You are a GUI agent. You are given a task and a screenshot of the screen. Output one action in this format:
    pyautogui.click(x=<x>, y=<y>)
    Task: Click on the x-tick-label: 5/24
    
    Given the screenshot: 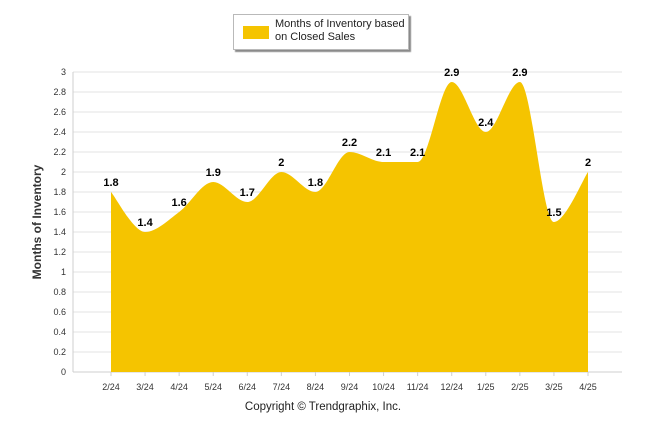 What is the action you would take?
    pyautogui.click(x=213, y=387)
    